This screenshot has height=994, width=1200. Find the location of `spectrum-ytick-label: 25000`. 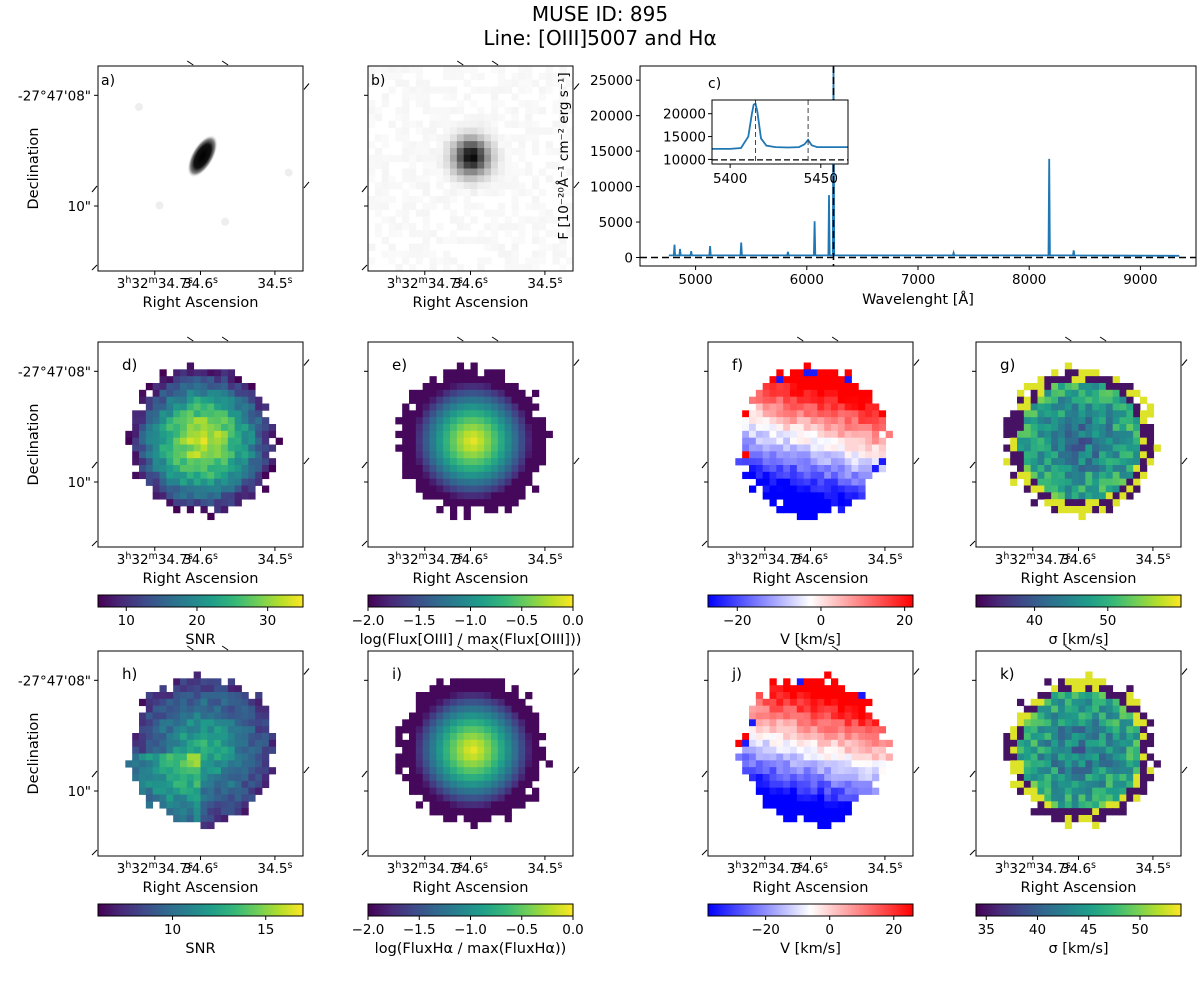

spectrum-ytick-label: 25000 is located at coordinates (611, 81).